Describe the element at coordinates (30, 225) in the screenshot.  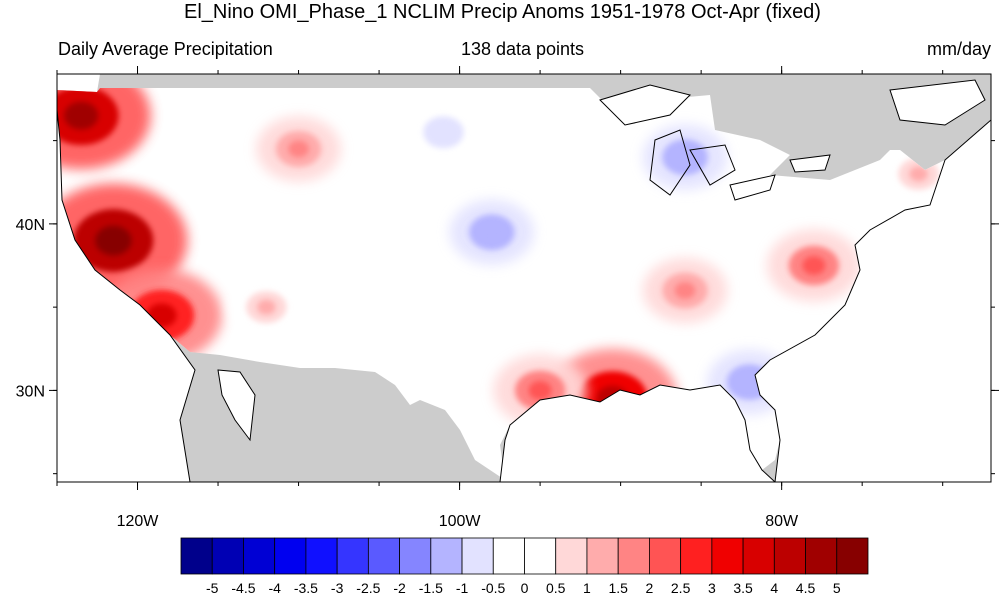
I see `y-tick-label: 40N` at that location.